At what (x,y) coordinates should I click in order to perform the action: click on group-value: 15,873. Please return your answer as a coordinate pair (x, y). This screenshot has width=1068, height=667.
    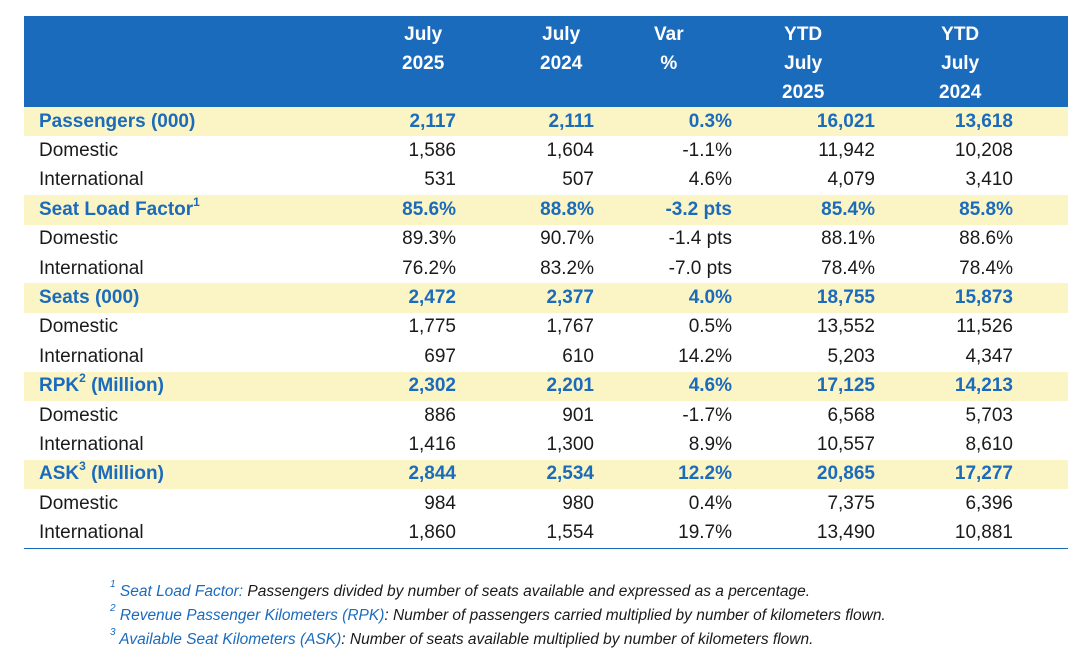
    Looking at the image, I should click on (944, 298).